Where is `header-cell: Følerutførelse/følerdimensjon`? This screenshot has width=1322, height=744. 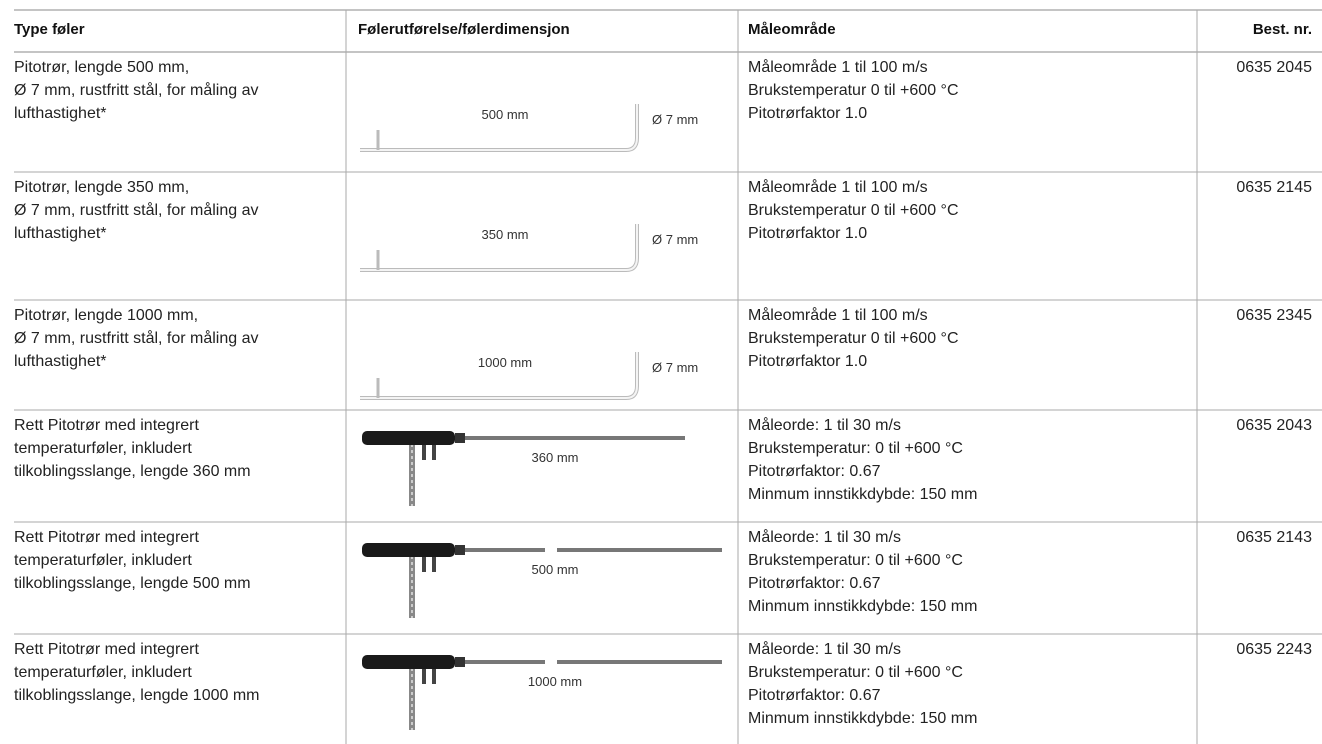
header-cell: Følerutførelse/følerdimensjon is located at coordinates (464, 29).